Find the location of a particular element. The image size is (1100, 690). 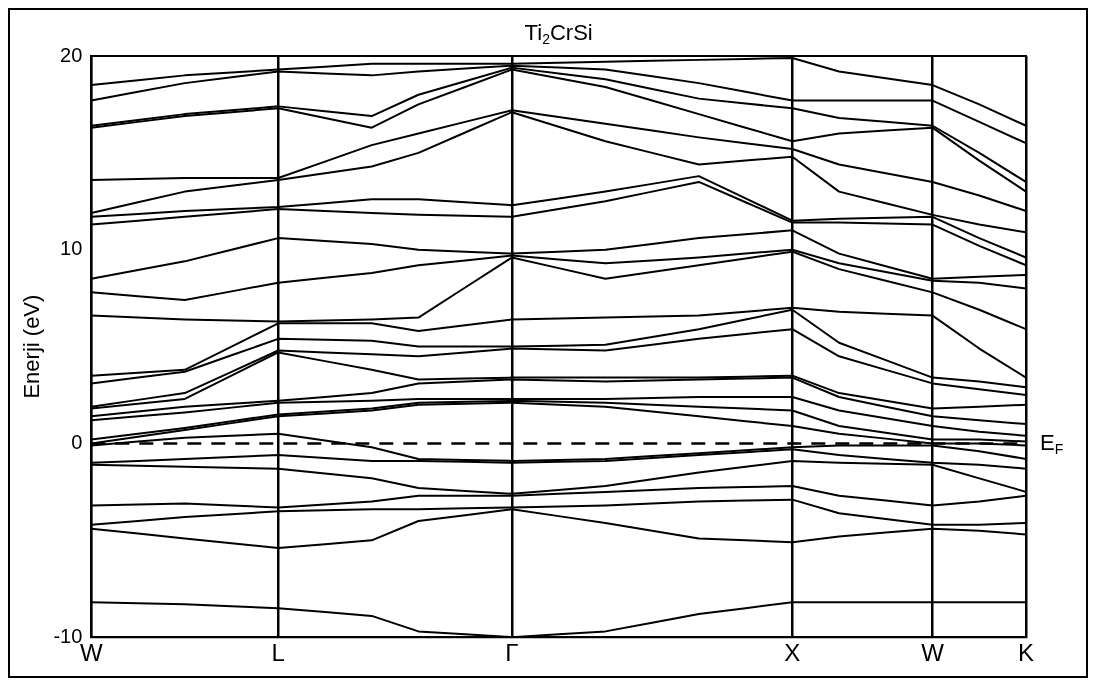

y-tick-label: 20 is located at coordinates (71, 54).